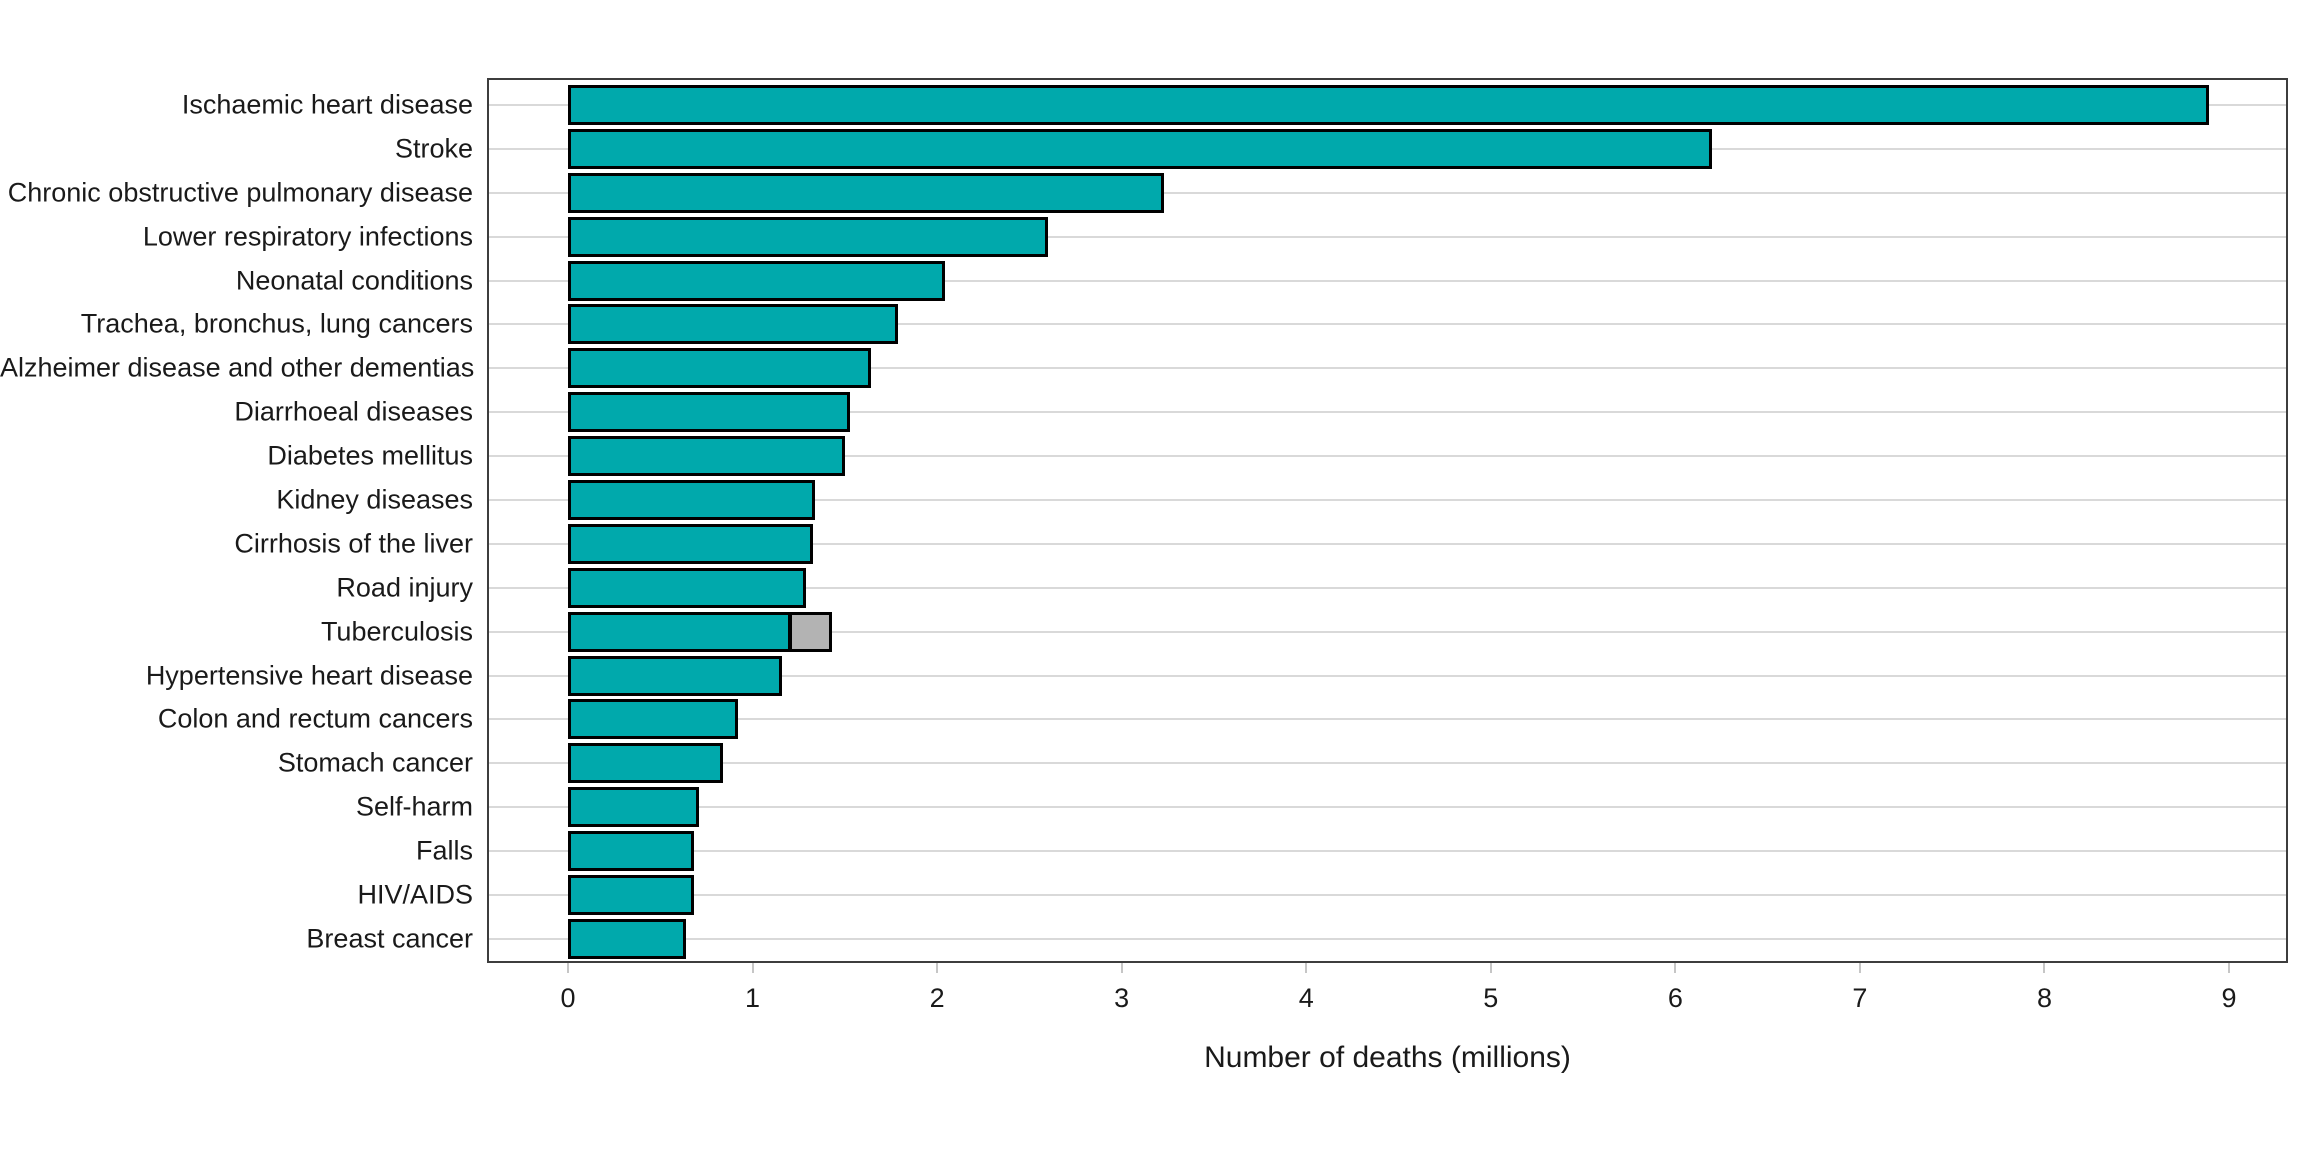 The width and height of the screenshot is (2304, 1152). Describe the element at coordinates (276, 323) in the screenshot. I see `category-label-trachea-bronchus-lung-cancers: Trachea, bronchus, lung cancers` at that location.